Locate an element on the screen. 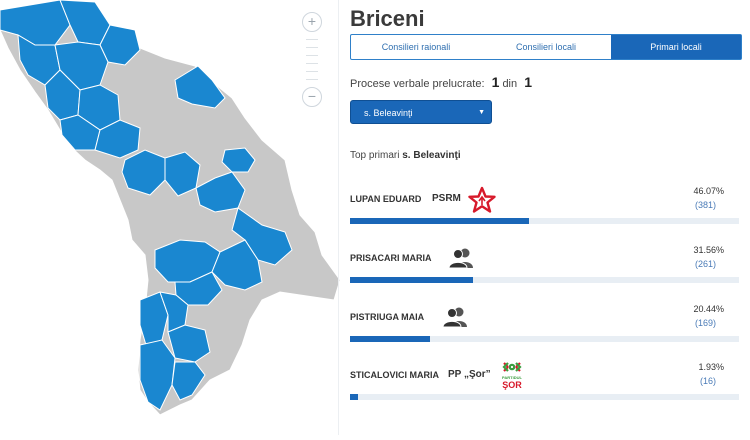  processed-count: 1 is located at coordinates (495, 82).